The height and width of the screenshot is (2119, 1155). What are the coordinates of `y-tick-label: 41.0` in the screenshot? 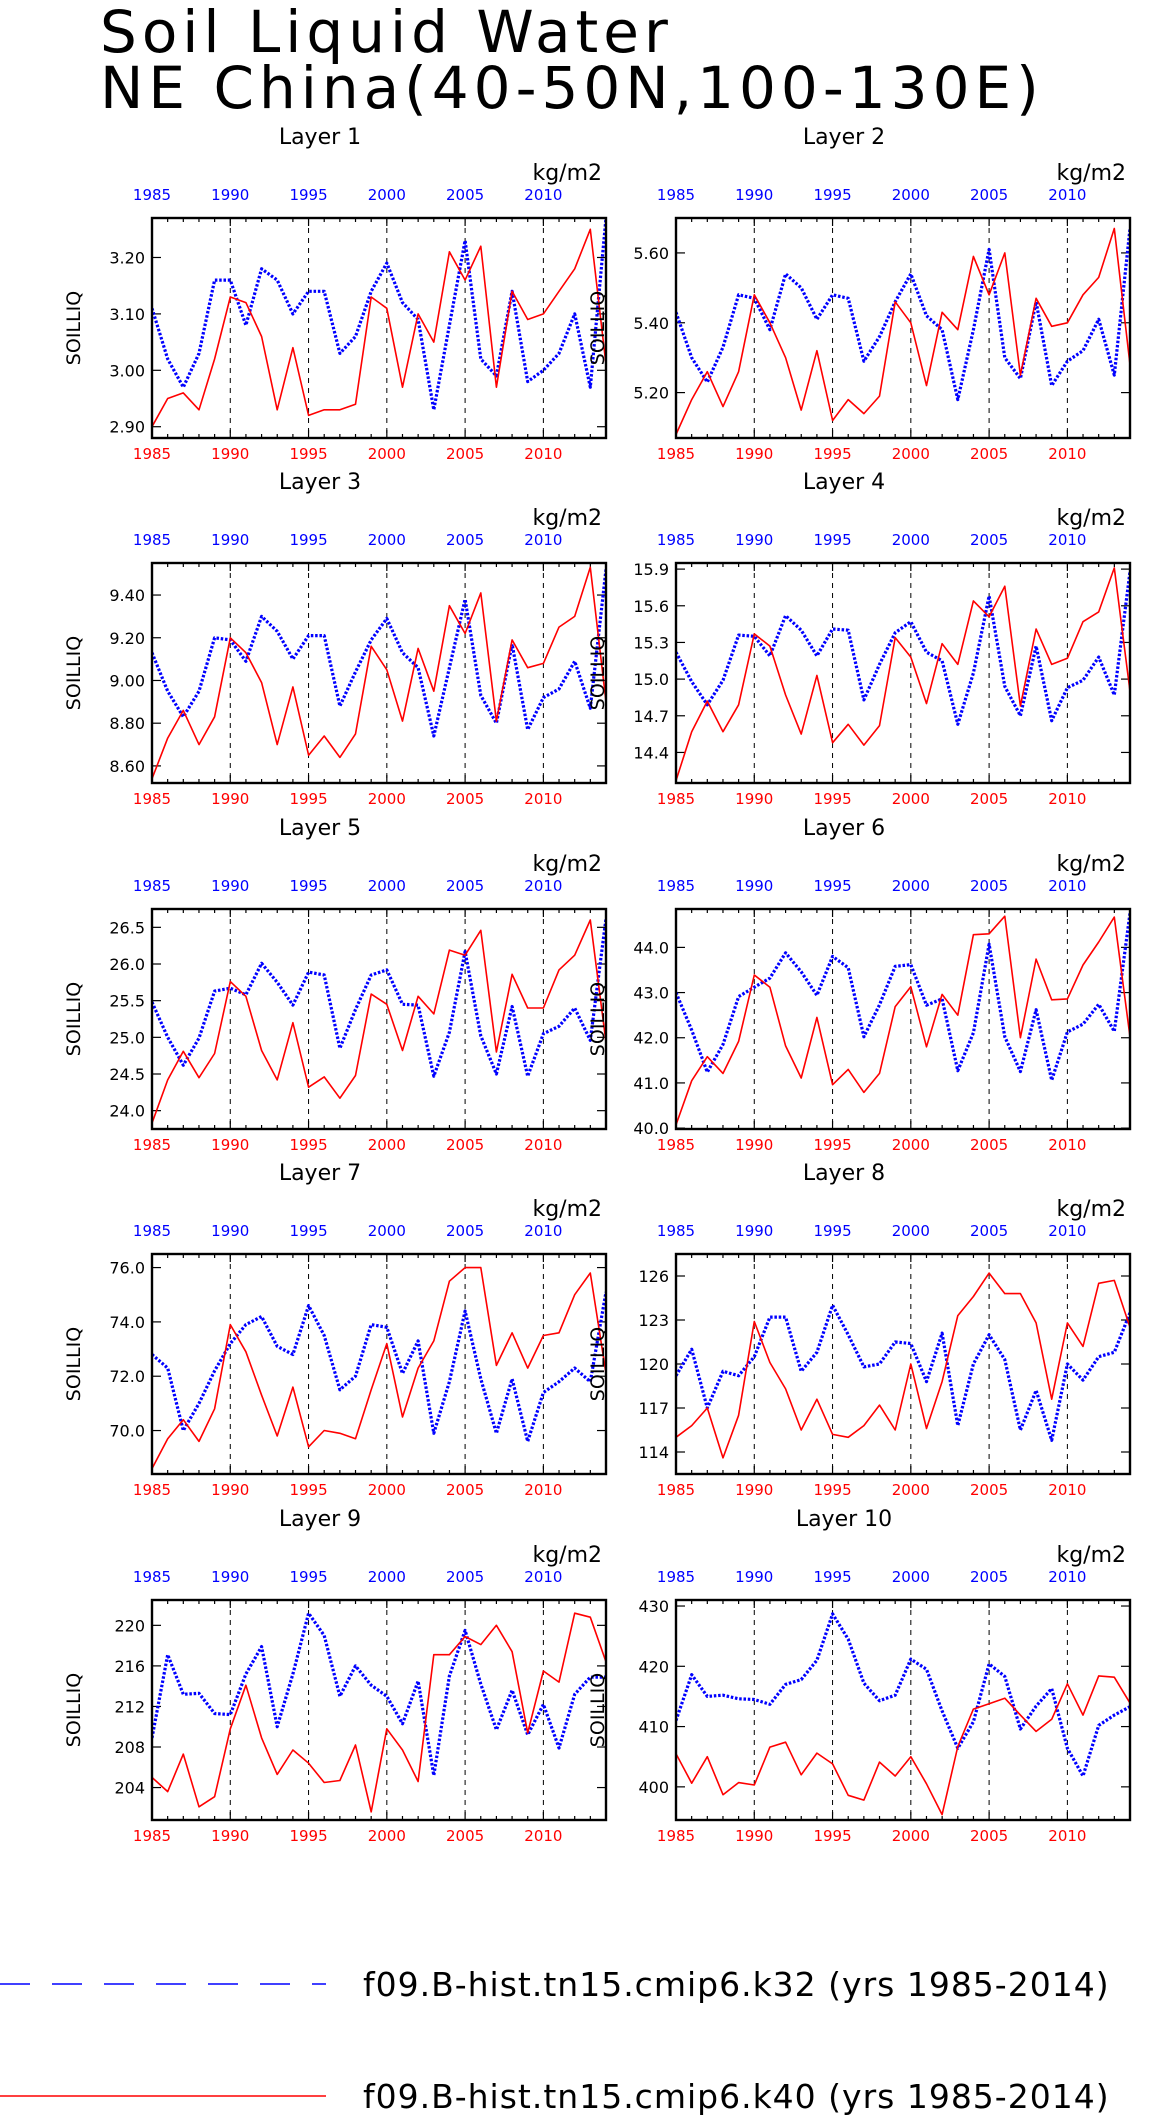 It's located at (651, 1083).